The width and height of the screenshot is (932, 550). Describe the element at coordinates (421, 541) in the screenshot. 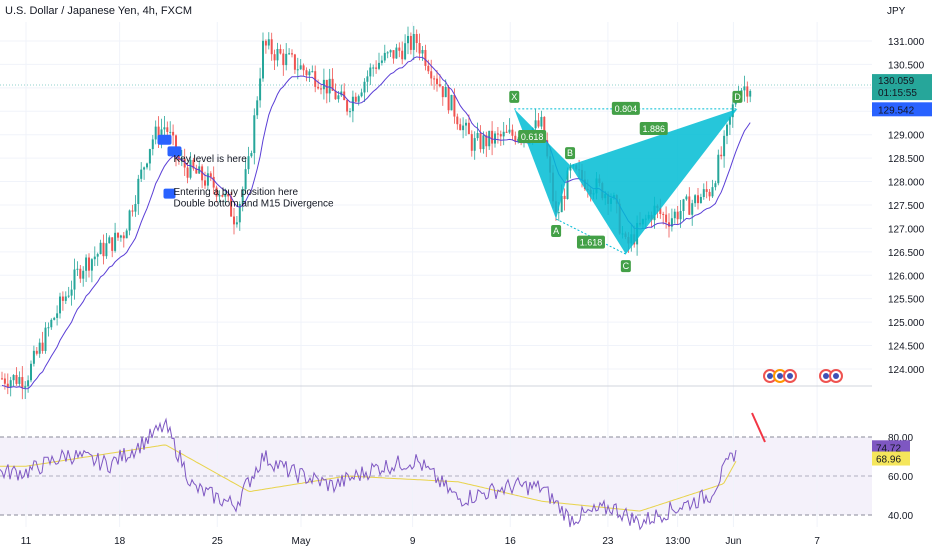

I see `time-axis: 11 18 25 May 9 16 23 13:00 Jun 7` at that location.